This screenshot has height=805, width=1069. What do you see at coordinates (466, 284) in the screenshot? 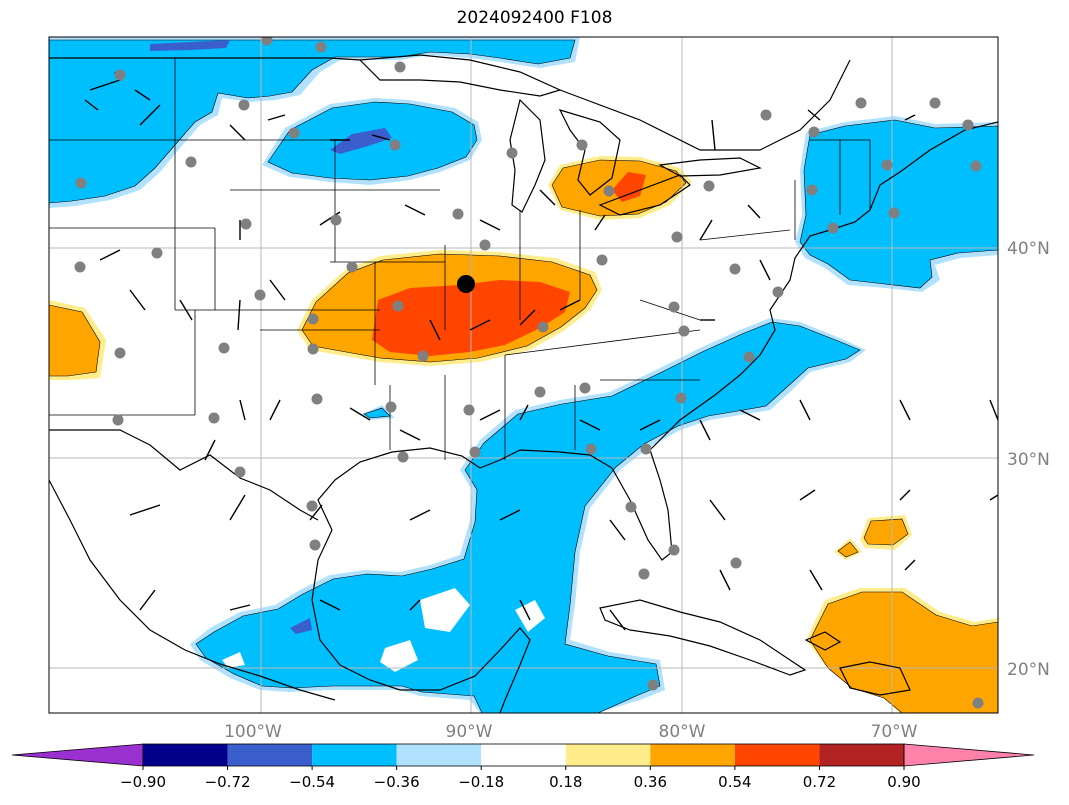
I see `highlight-point` at bounding box center [466, 284].